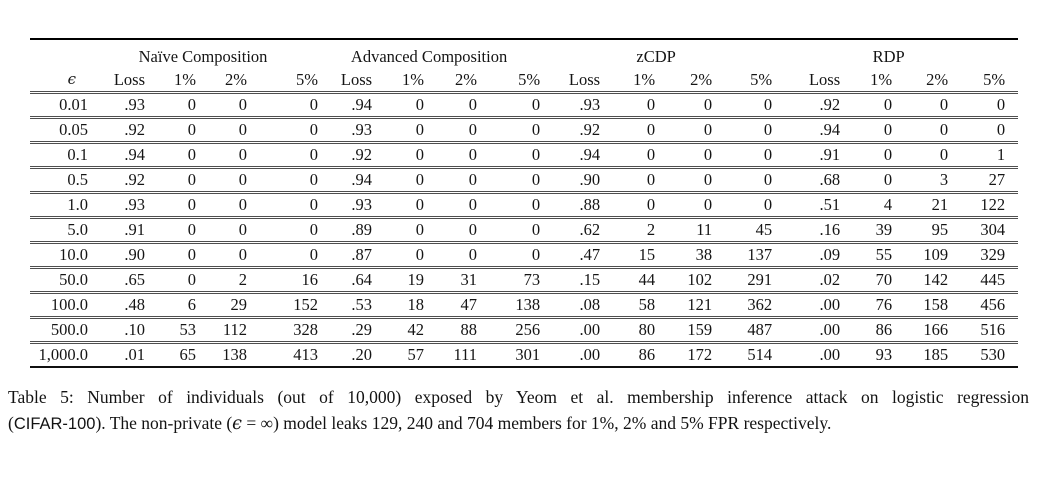 The height and width of the screenshot is (492, 1058). What do you see at coordinates (59, 155) in the screenshot?
I see `epsilon-value: 0.1` at bounding box center [59, 155].